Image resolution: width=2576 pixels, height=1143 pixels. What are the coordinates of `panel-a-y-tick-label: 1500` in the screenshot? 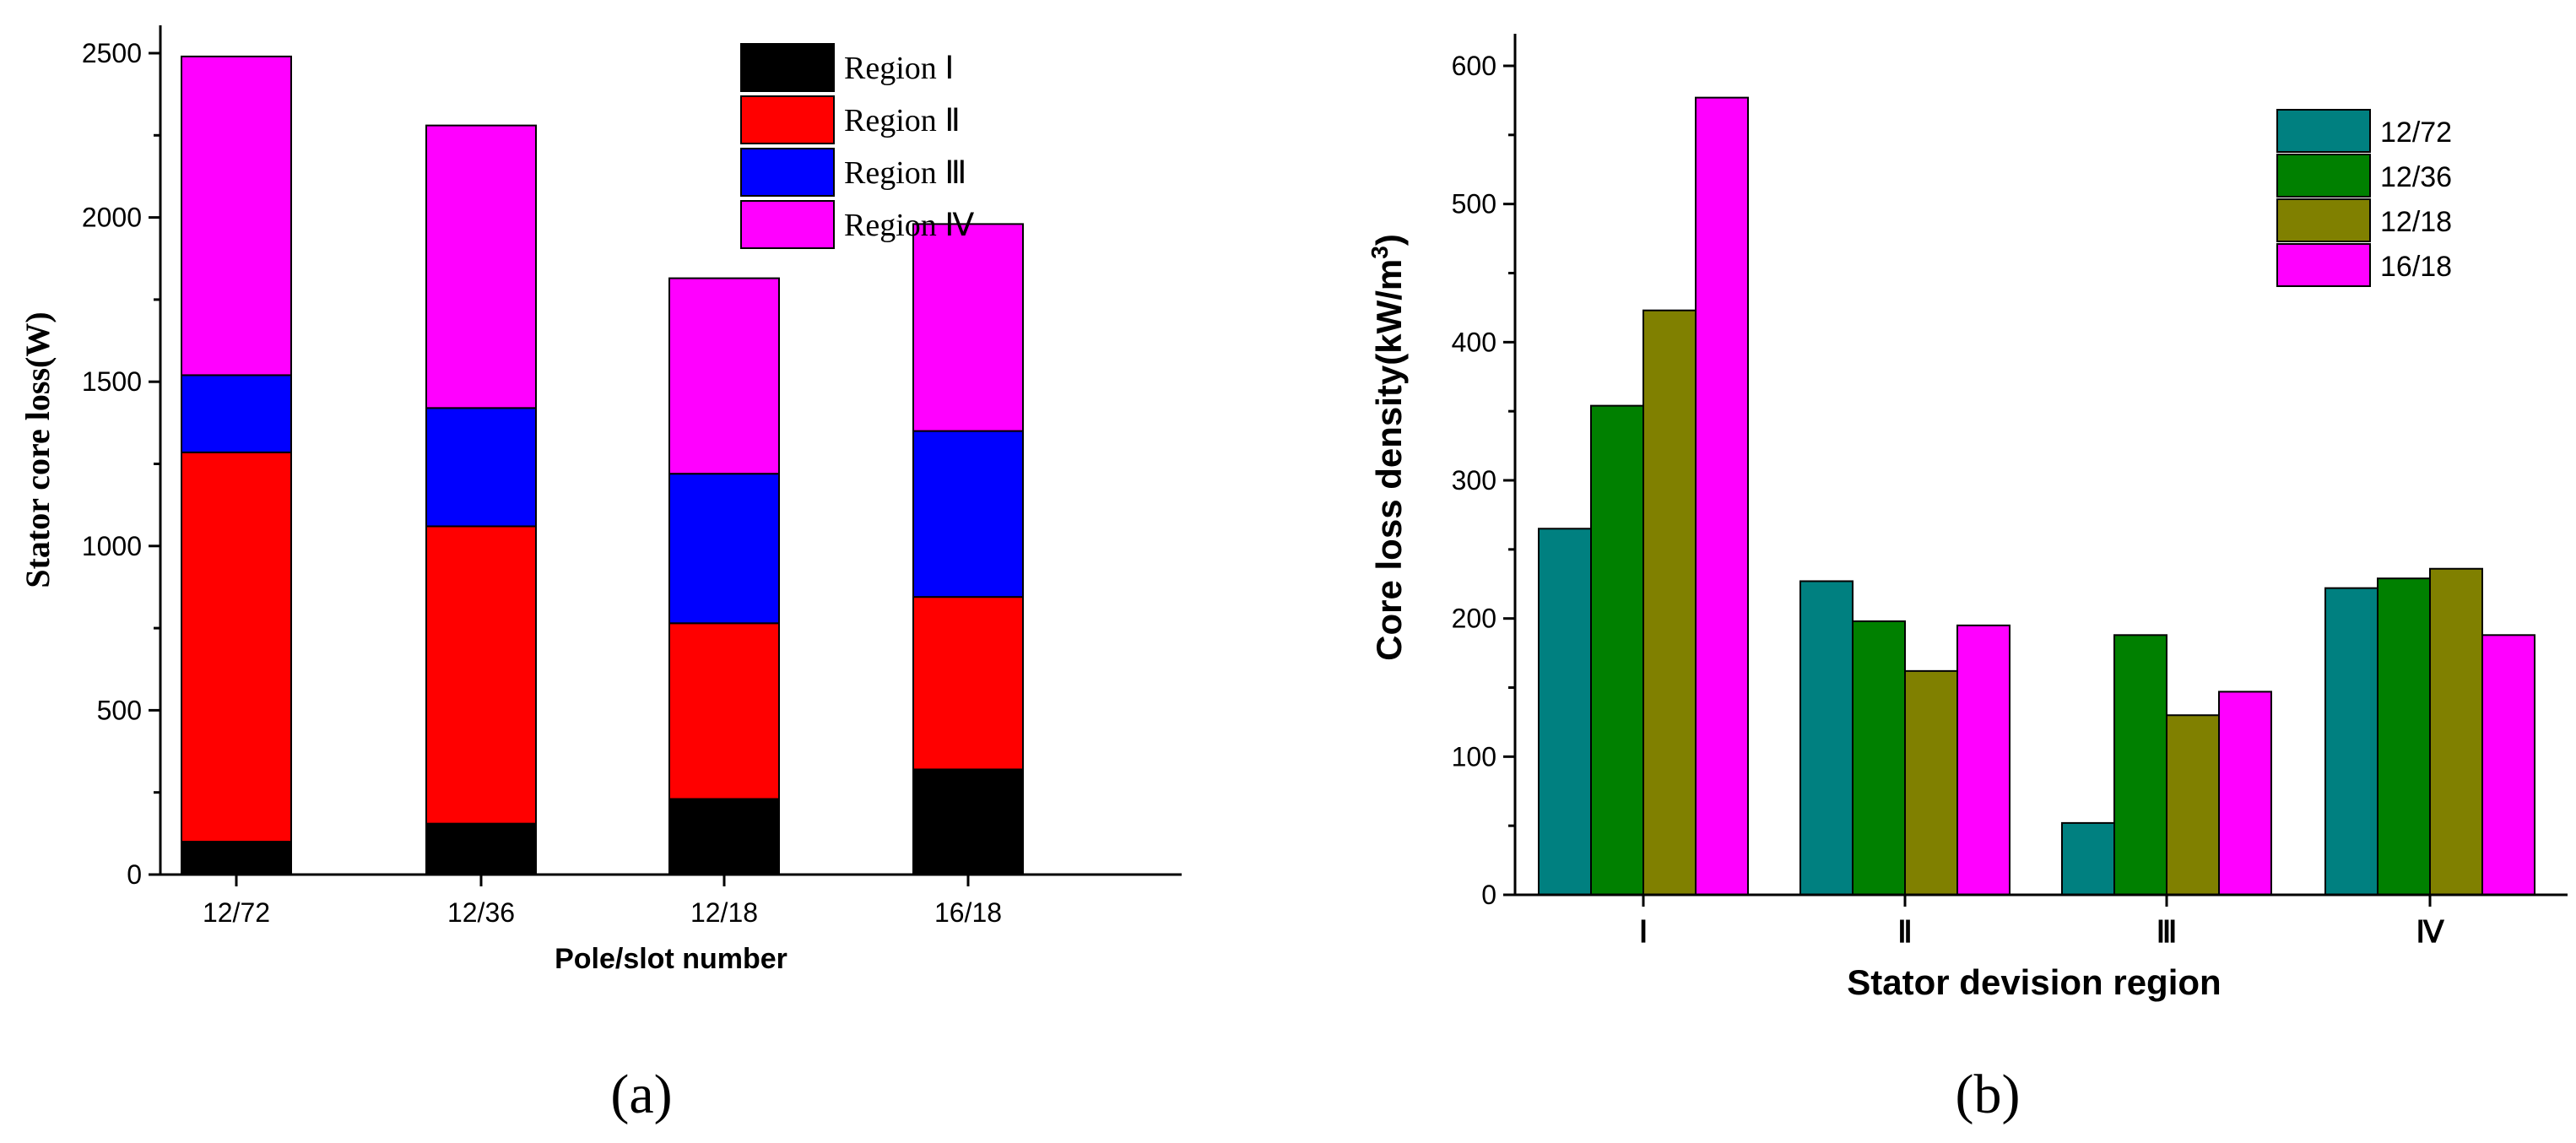 It's located at (112, 381).